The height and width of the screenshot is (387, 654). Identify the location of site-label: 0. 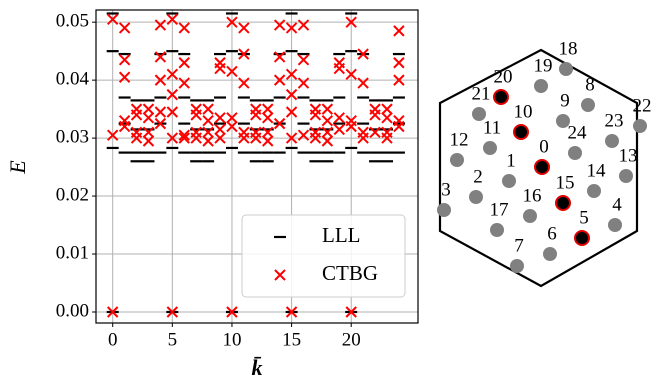
(544, 146).